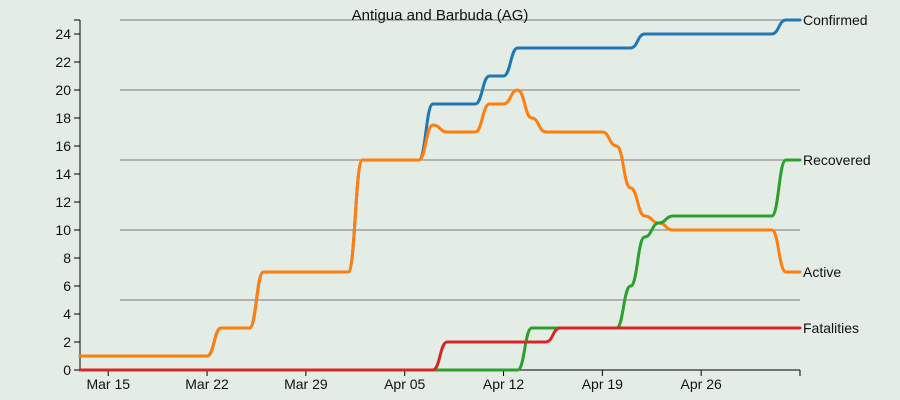 Image resolution: width=900 pixels, height=400 pixels. What do you see at coordinates (701, 384) in the screenshot?
I see `x-tick-label: Apr 26` at bounding box center [701, 384].